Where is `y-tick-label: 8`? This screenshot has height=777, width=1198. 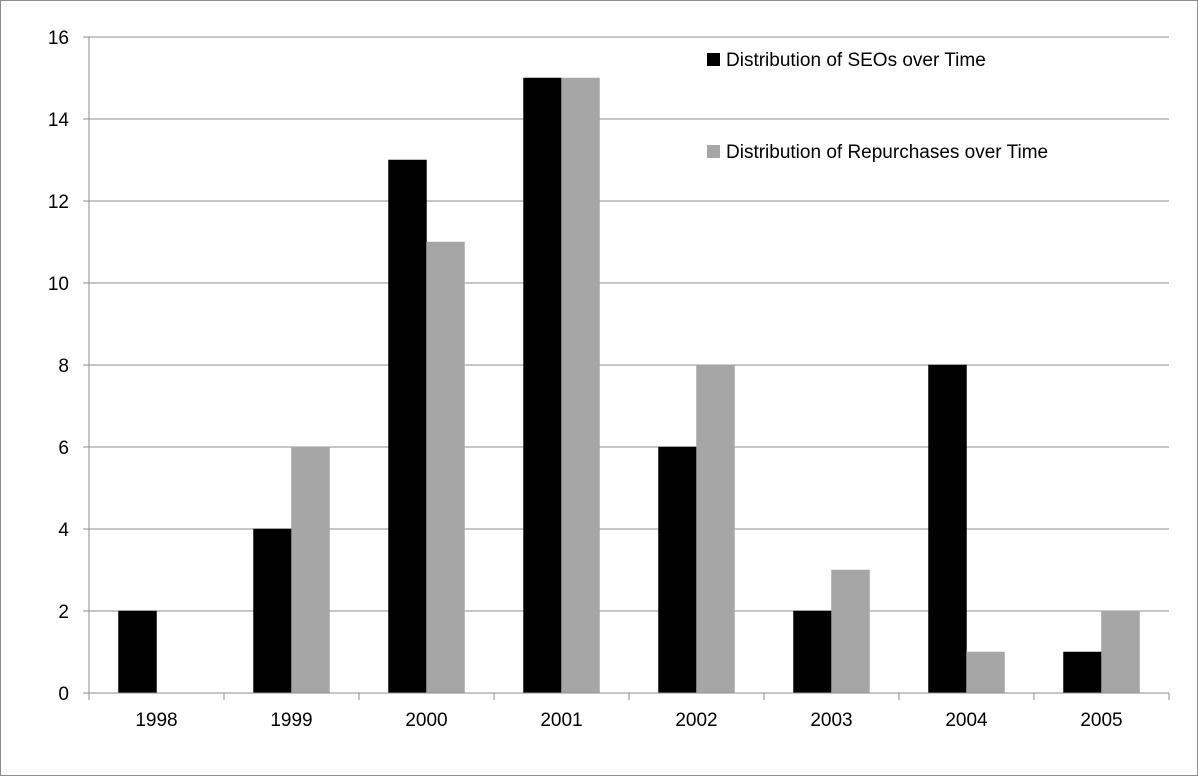
y-tick-label: 8 is located at coordinates (63, 366).